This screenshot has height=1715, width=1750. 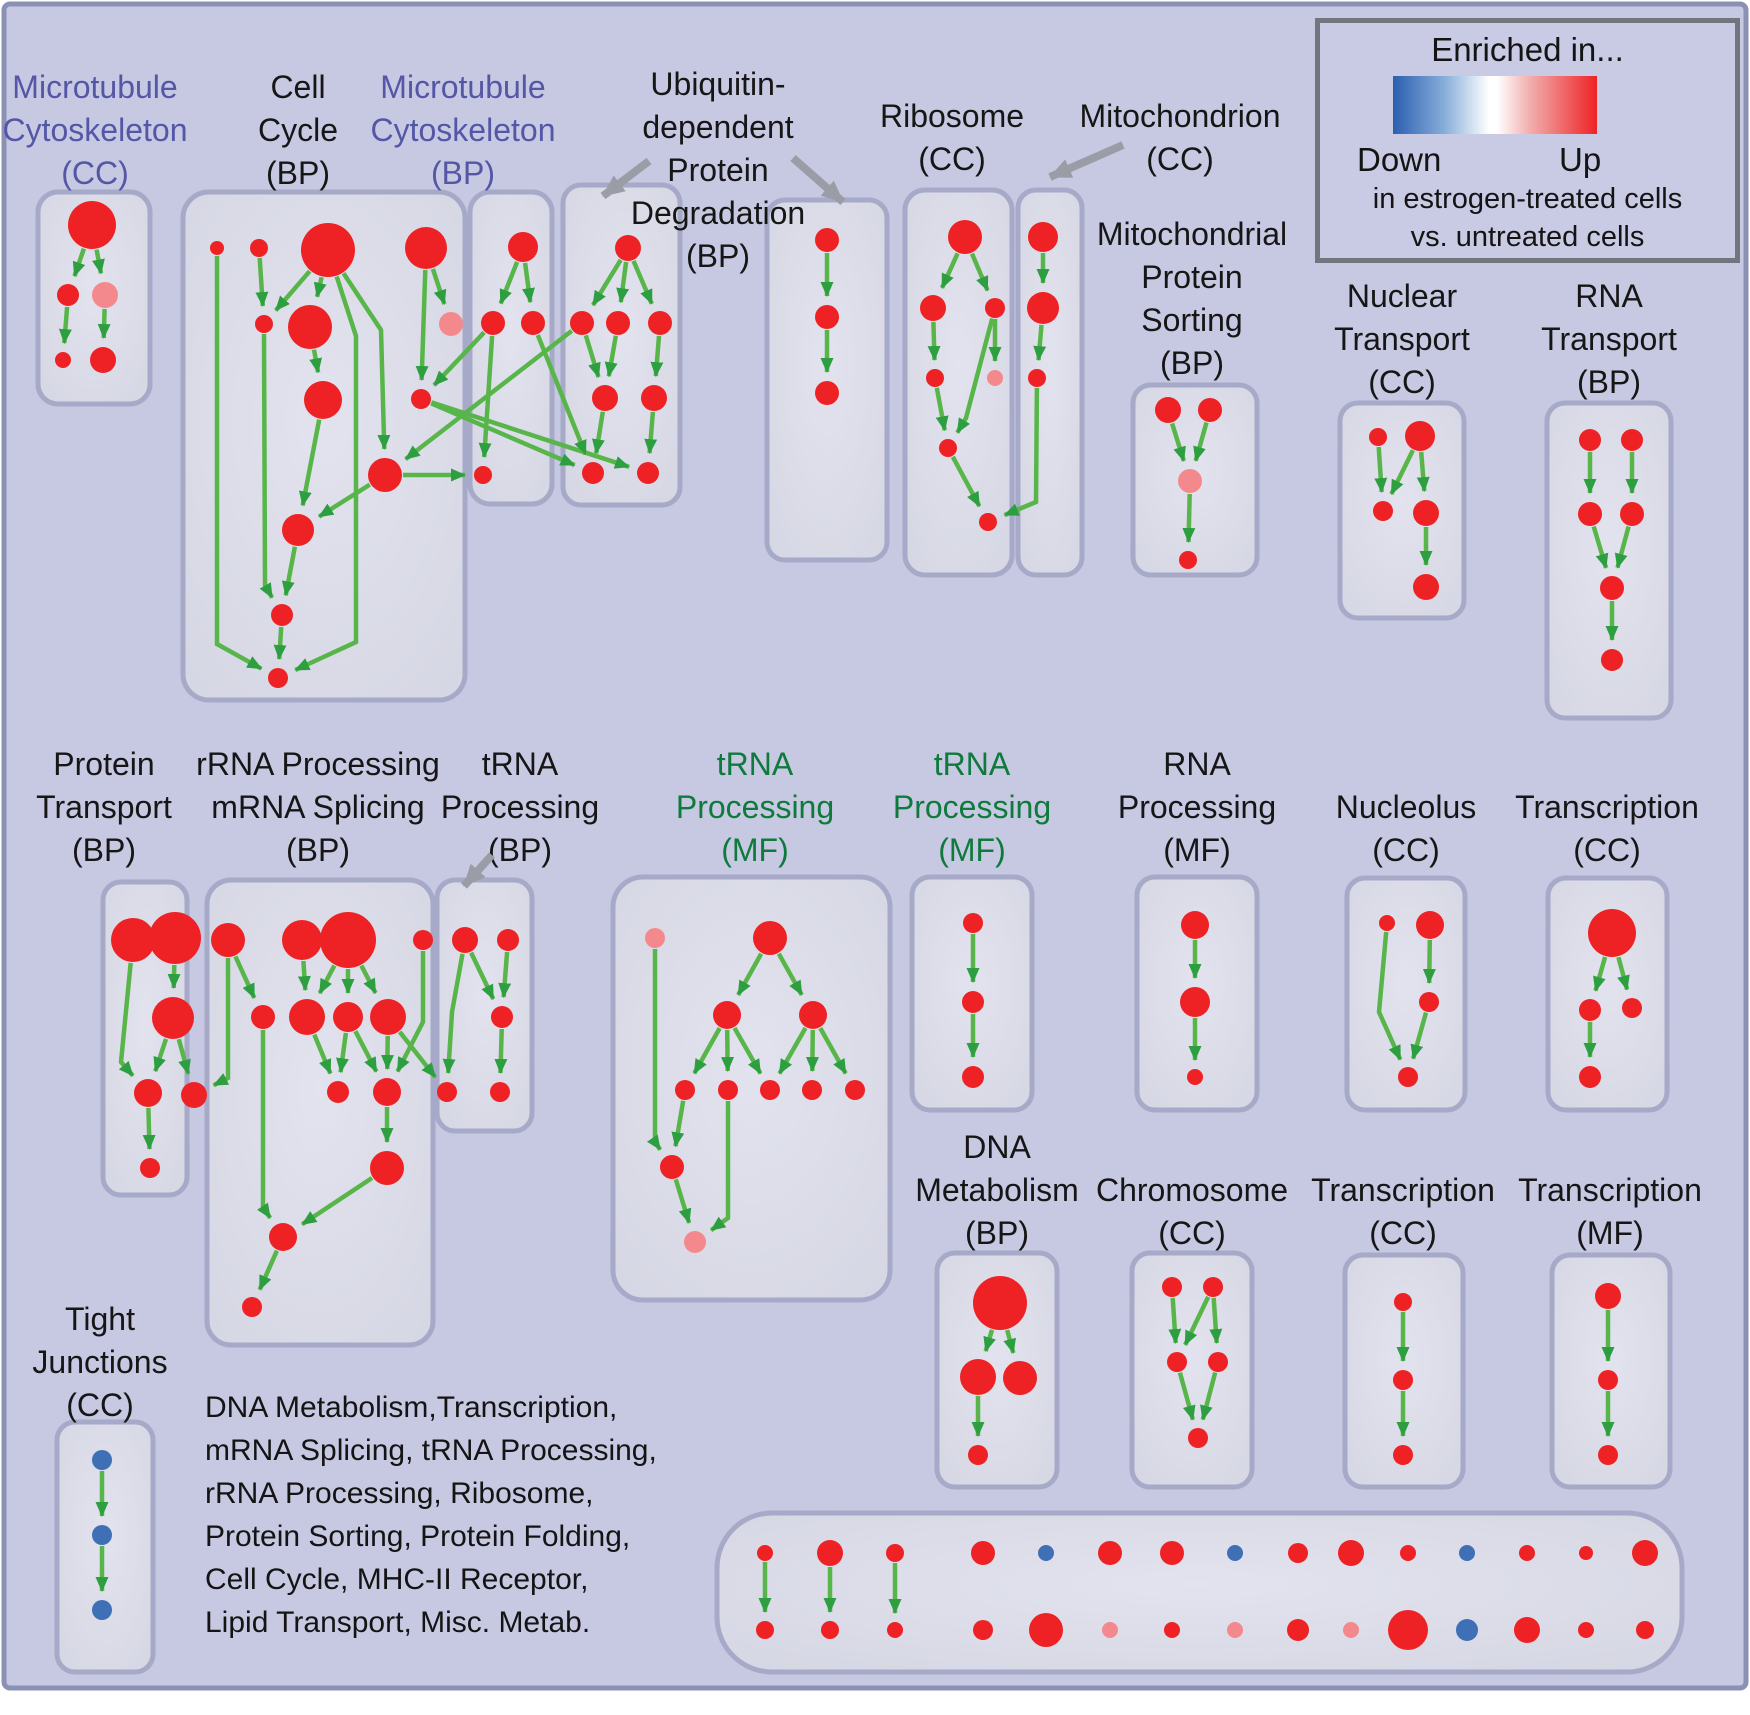 I want to click on cluster-label-rna-processing-mf: RNA, so click(x=1197, y=764).